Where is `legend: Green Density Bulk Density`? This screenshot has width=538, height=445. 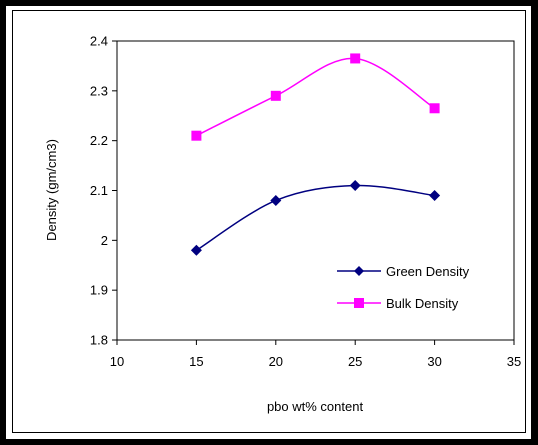
legend: Green Density Bulk Density is located at coordinates (403, 287).